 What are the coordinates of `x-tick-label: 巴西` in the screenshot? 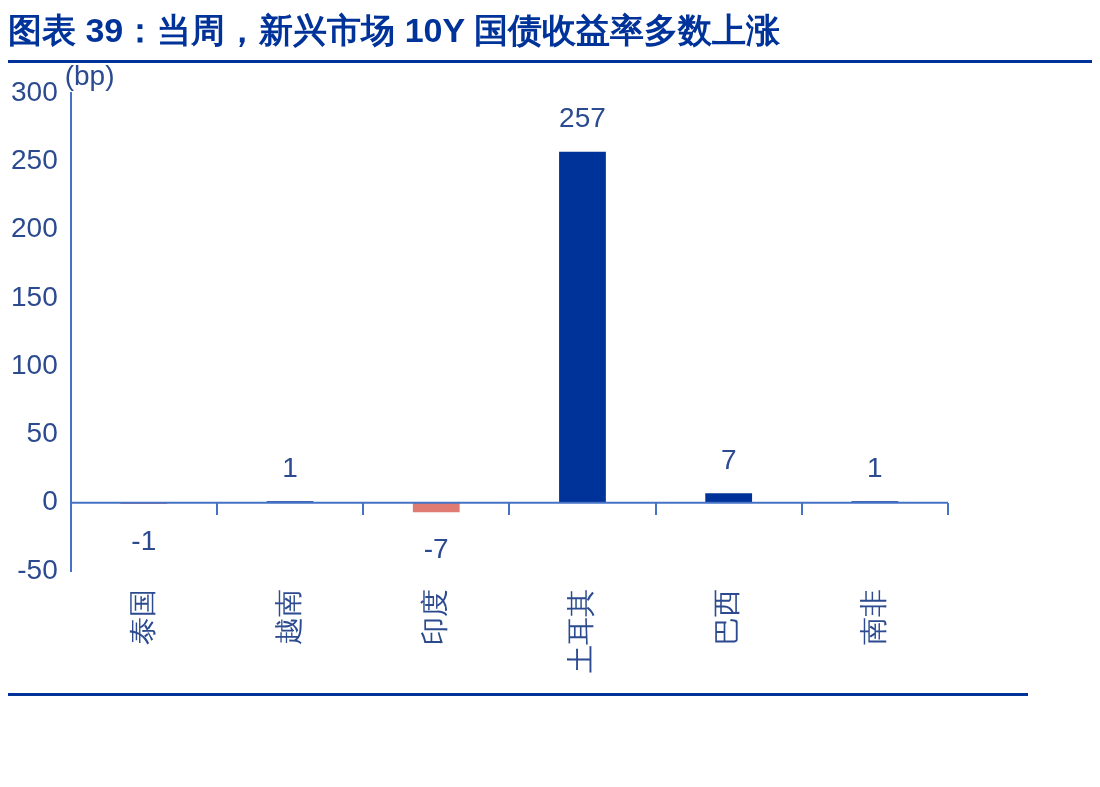 It's located at (727, 617).